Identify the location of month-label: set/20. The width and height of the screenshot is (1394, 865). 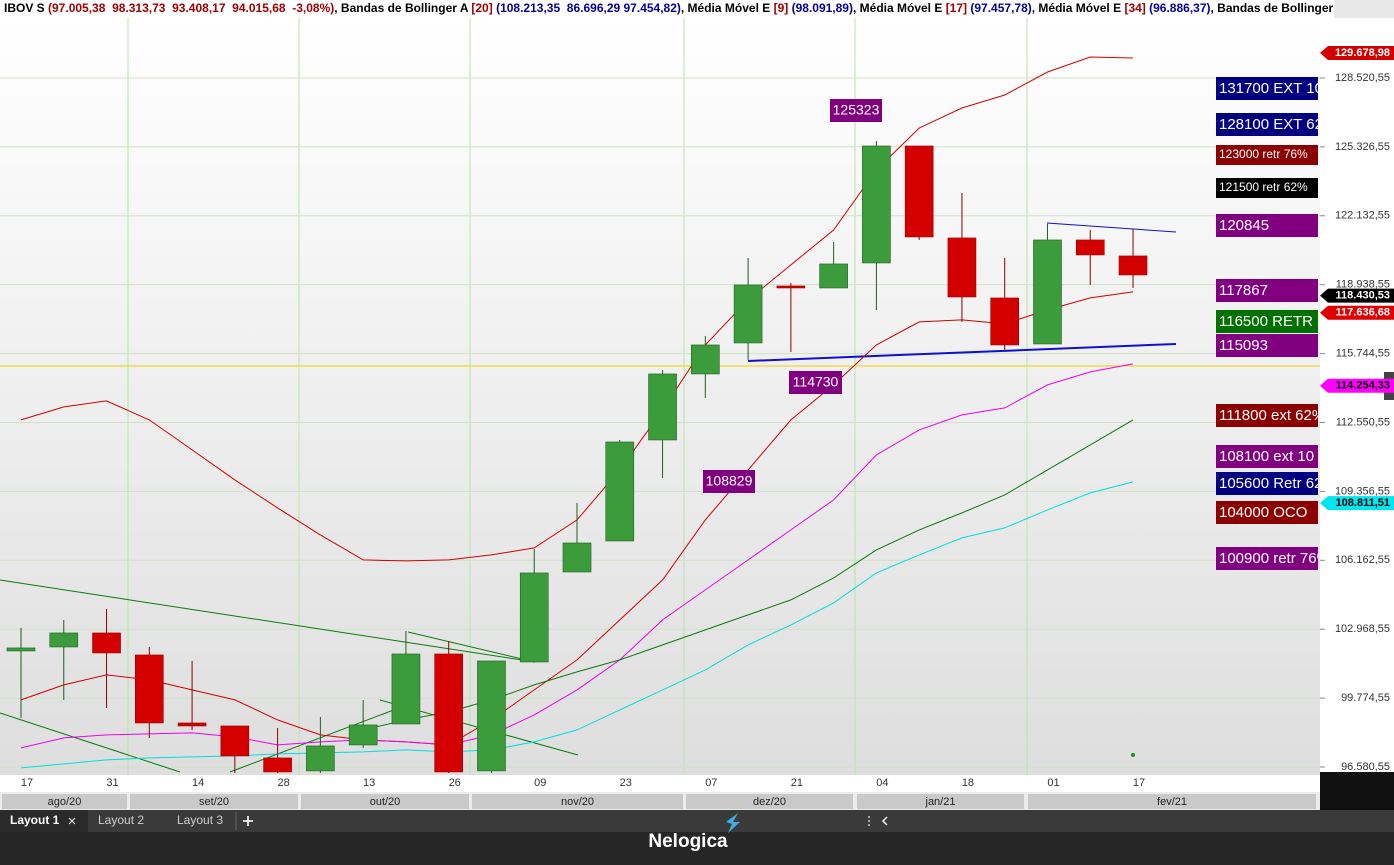
(214, 802).